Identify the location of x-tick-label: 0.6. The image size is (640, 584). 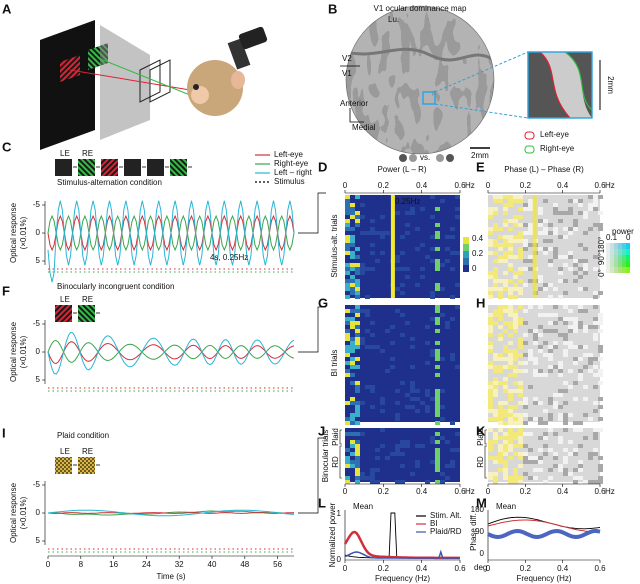
(460, 185).